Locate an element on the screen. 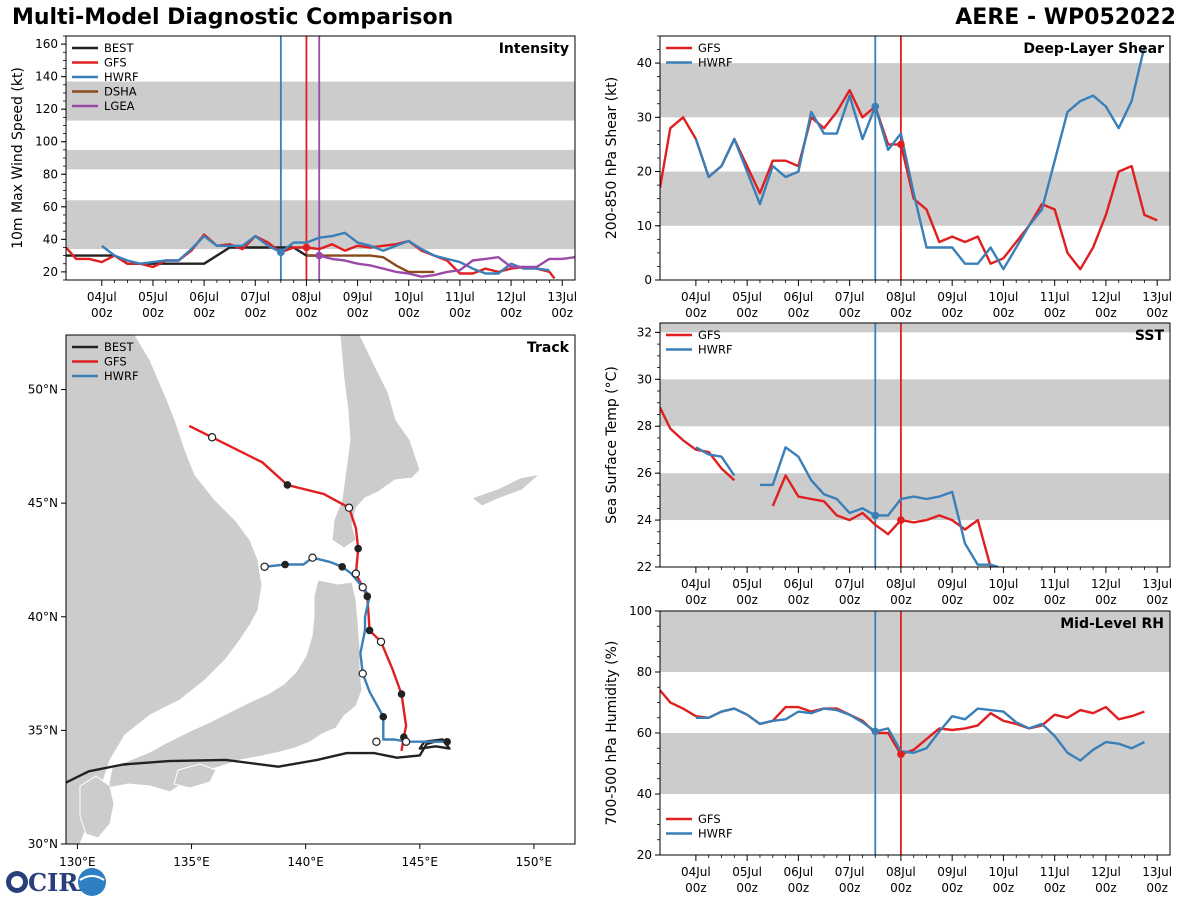 This screenshot has height=900, width=1200. intensity-legend-label: DSHA is located at coordinates (120, 92).